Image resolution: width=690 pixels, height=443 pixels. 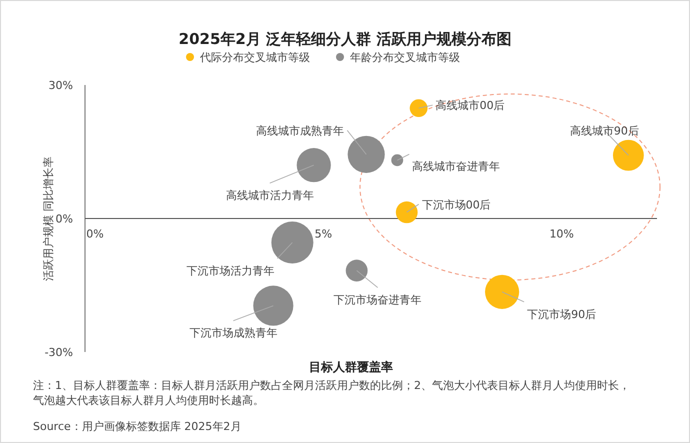 What do you see at coordinates (351, 367) in the screenshot?
I see `x-axis-title: 目标人群覆盖率` at bounding box center [351, 367].